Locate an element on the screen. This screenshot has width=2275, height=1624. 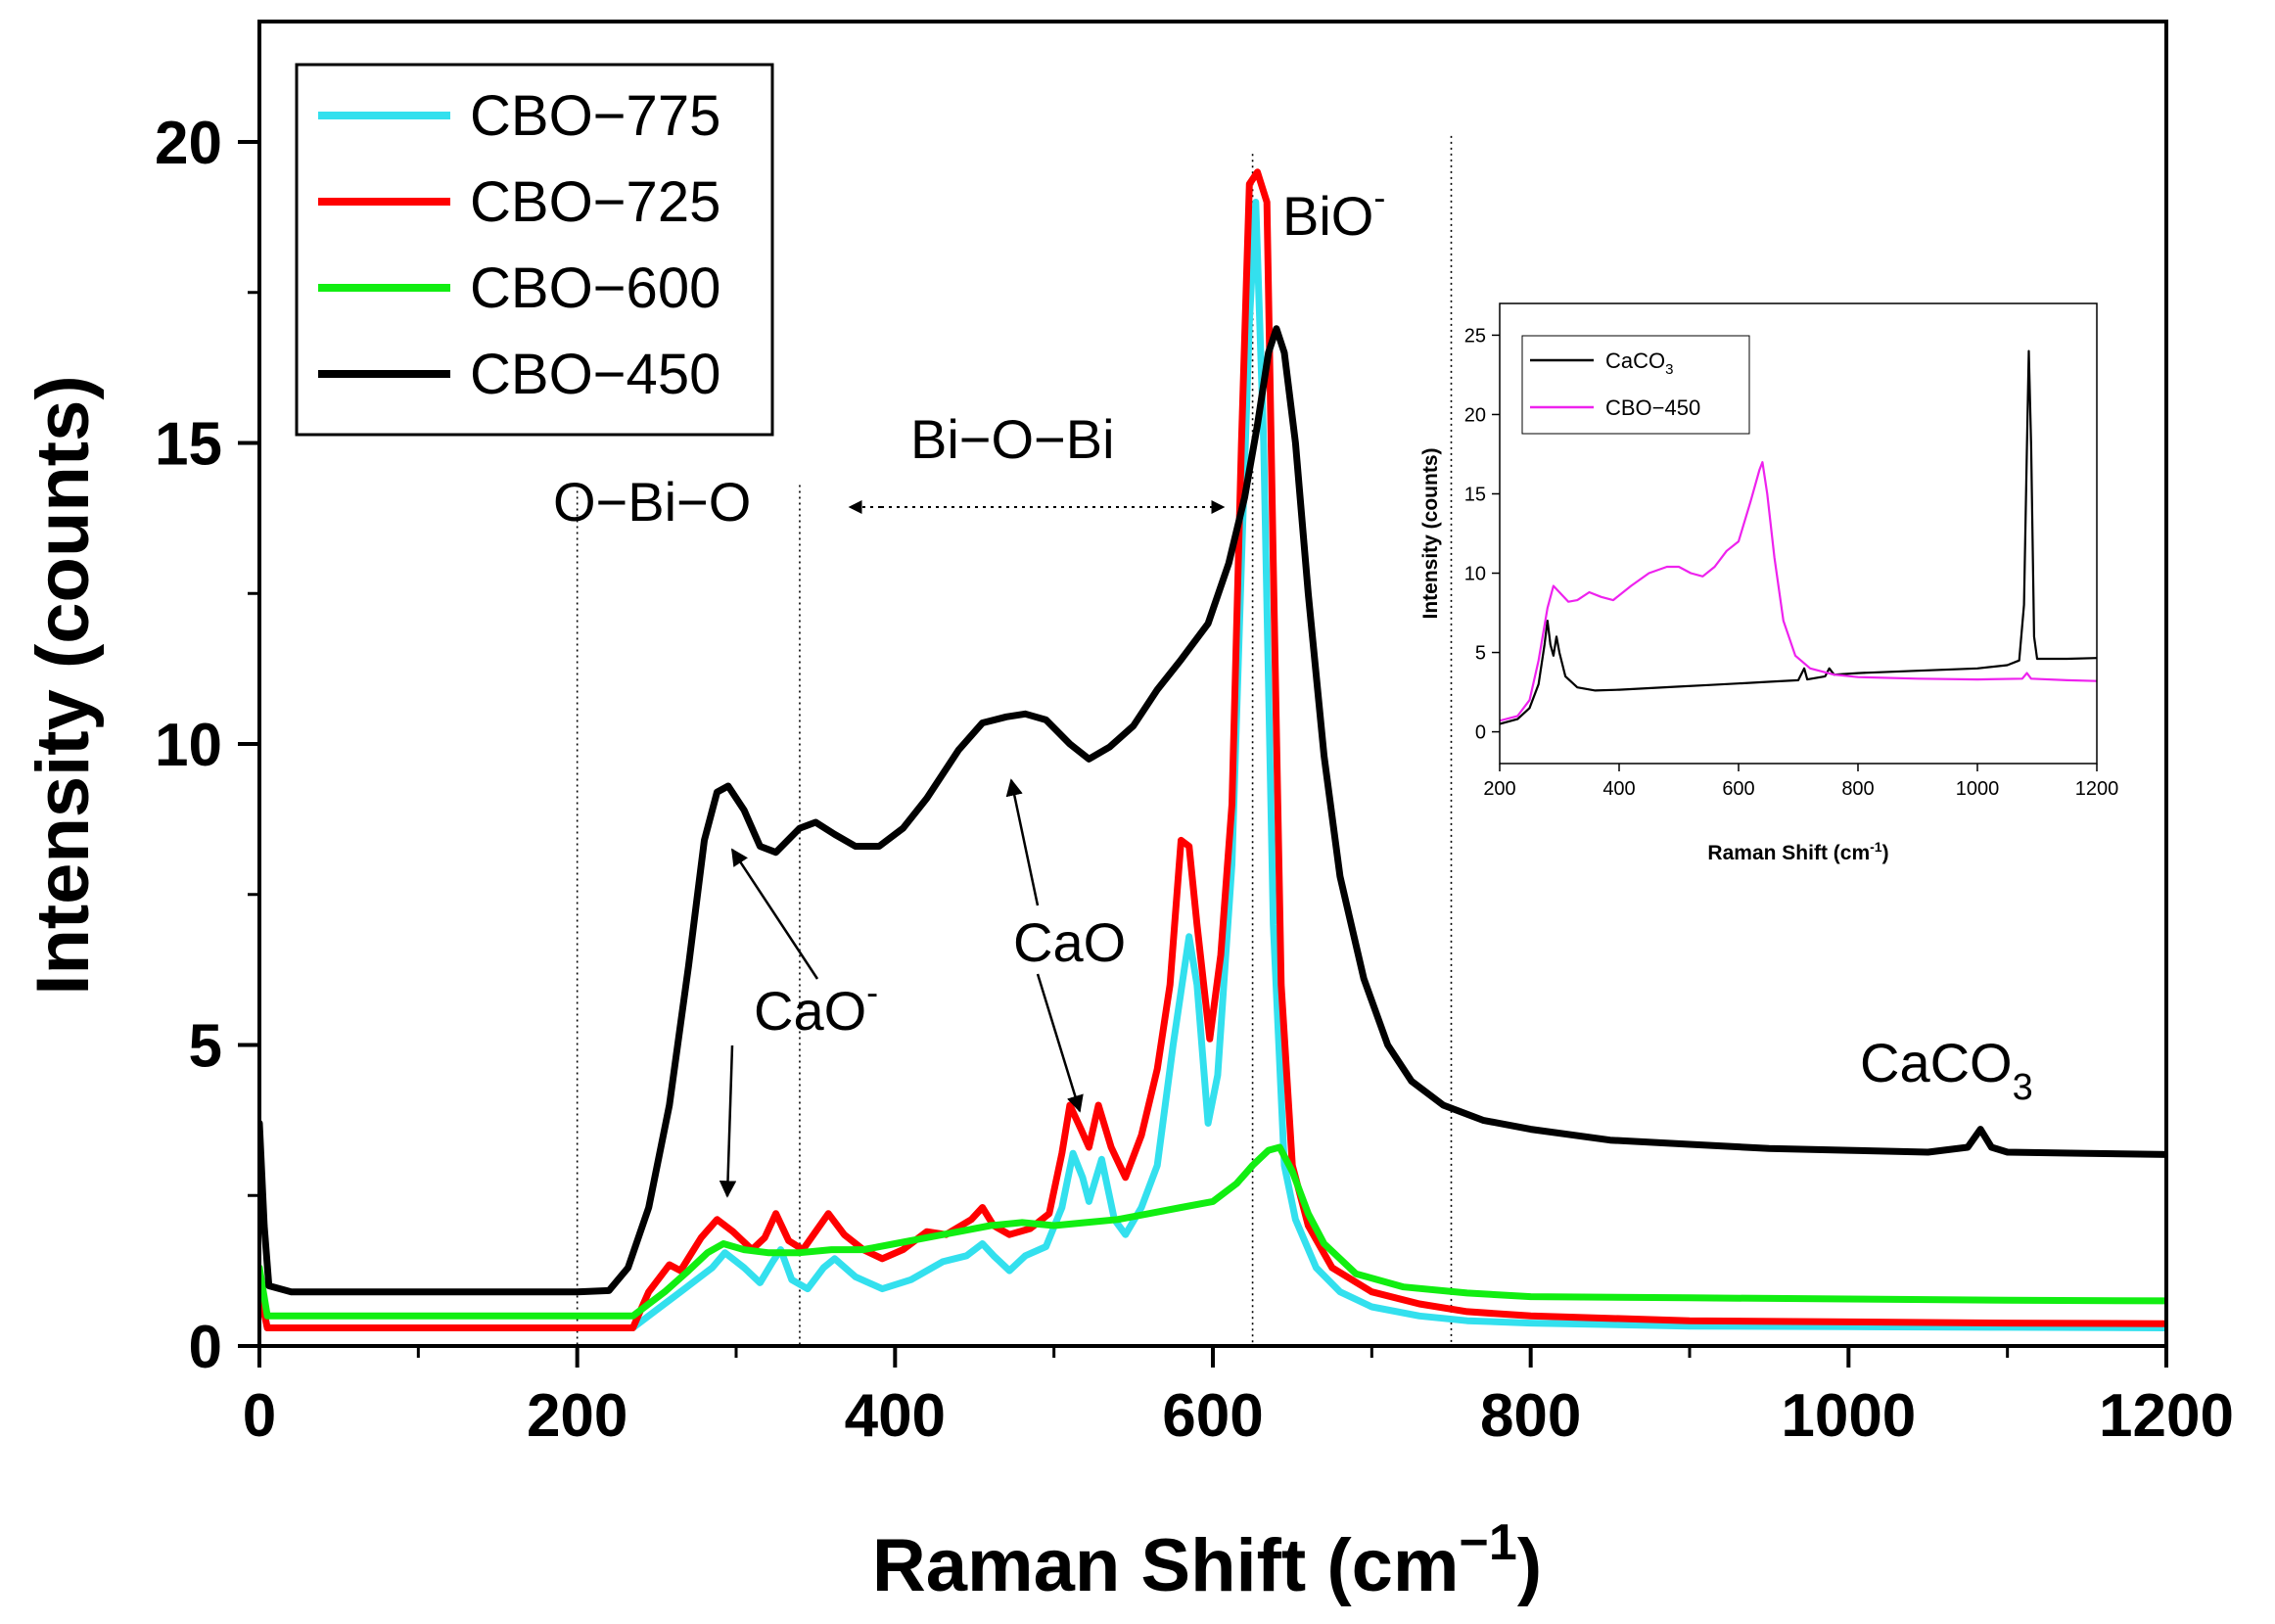
inset-y-tick-label: 15 is located at coordinates (1475, 495).